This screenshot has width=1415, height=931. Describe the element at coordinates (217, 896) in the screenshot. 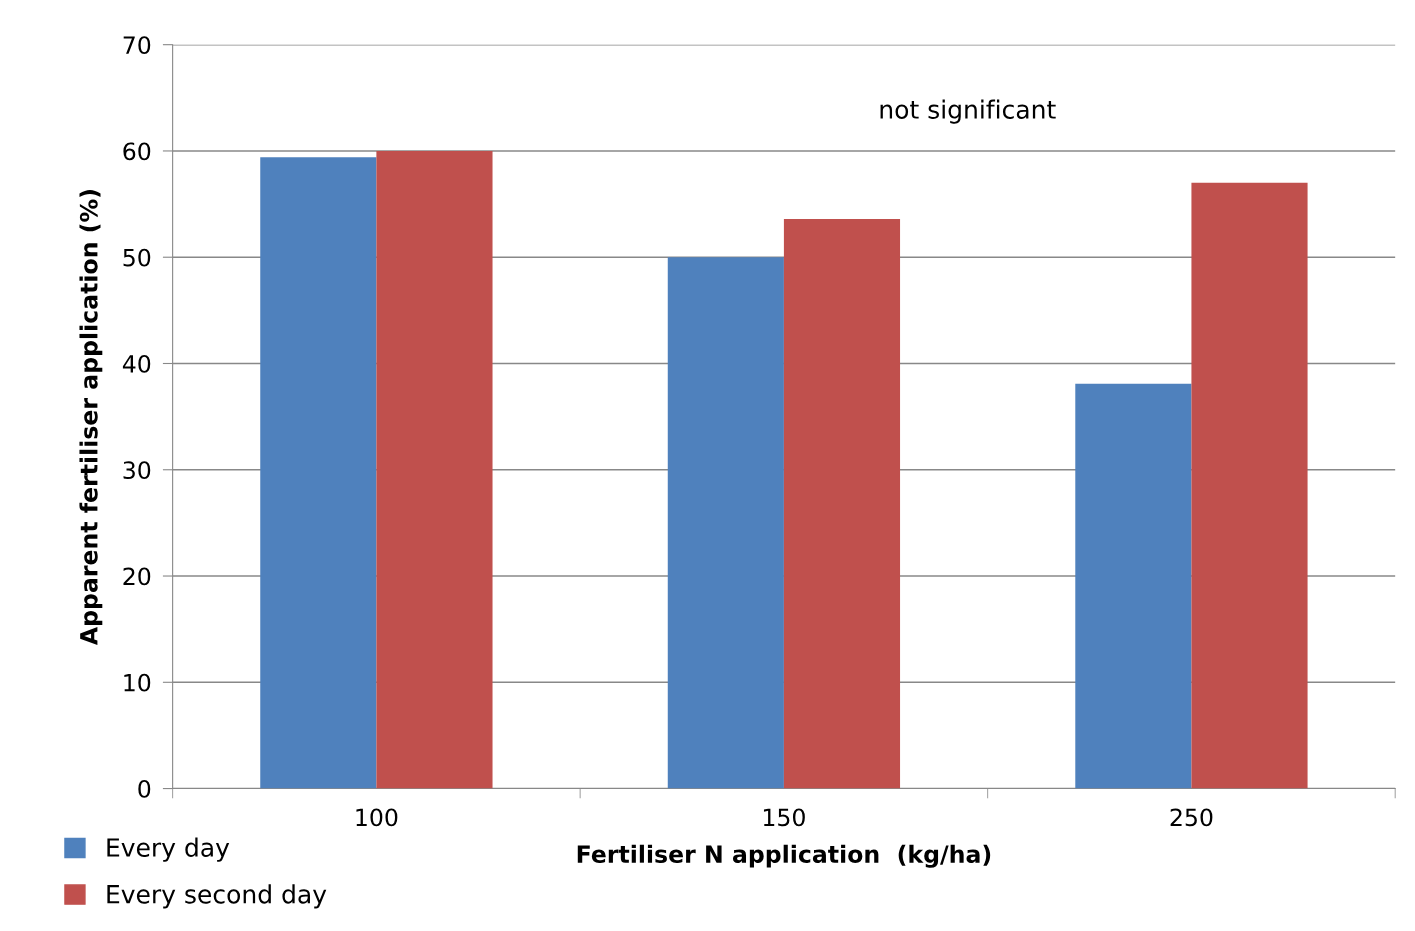

I see `legend-label: Every second day` at that location.